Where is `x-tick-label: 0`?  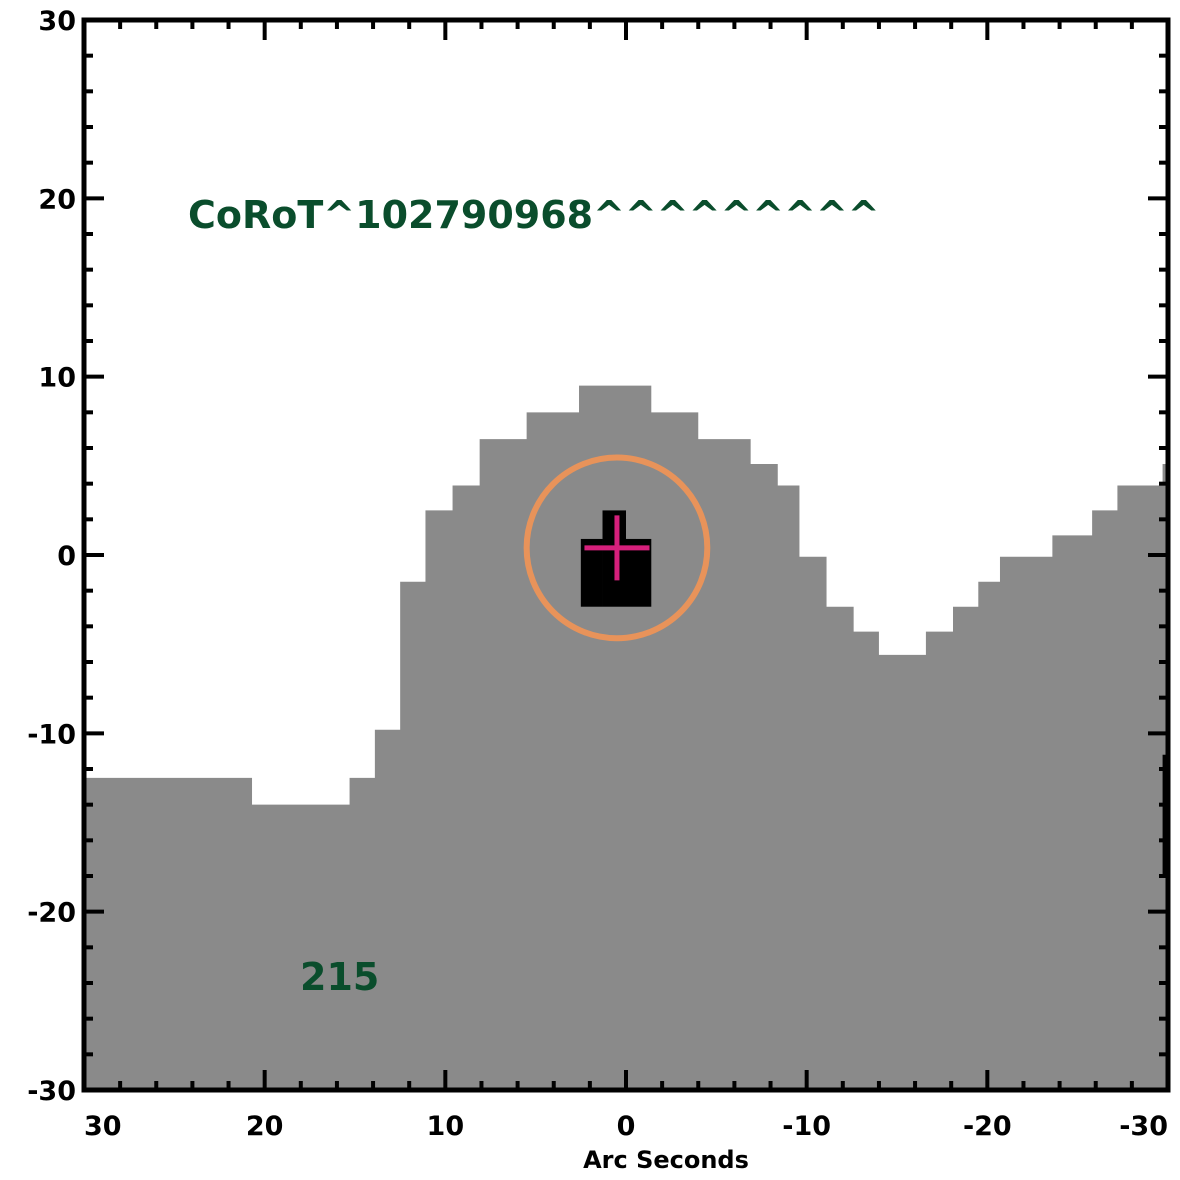
x-tick-label: 0 is located at coordinates (626, 1126).